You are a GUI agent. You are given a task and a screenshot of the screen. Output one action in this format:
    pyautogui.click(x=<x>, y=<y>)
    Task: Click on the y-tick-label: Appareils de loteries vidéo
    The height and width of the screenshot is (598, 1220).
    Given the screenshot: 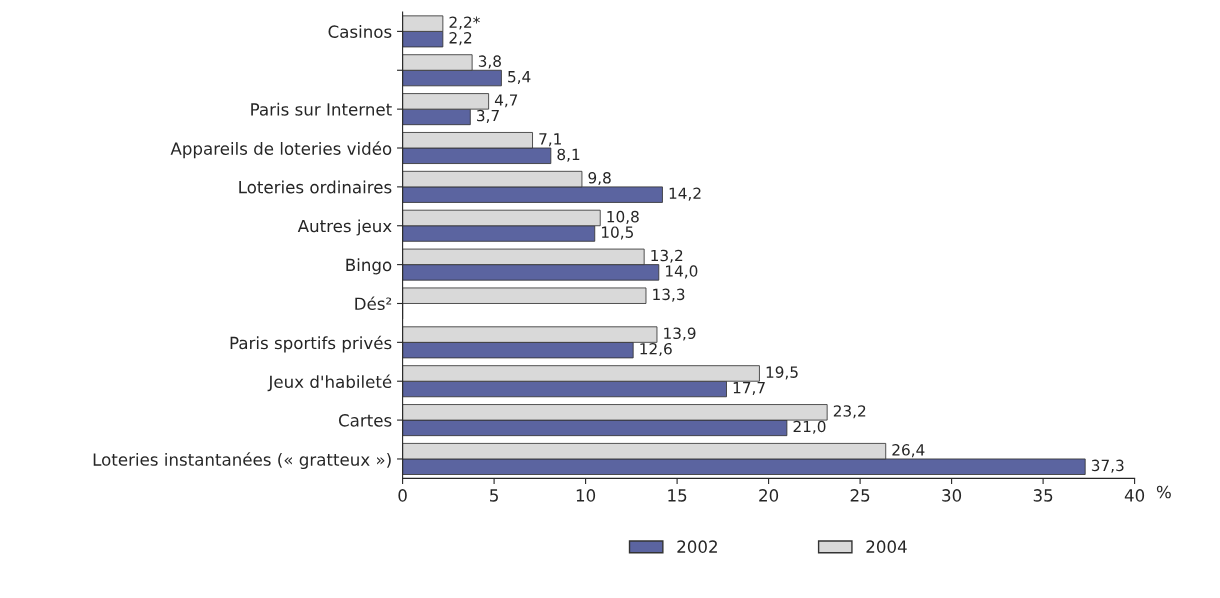 What is the action you would take?
    pyautogui.click(x=281, y=150)
    